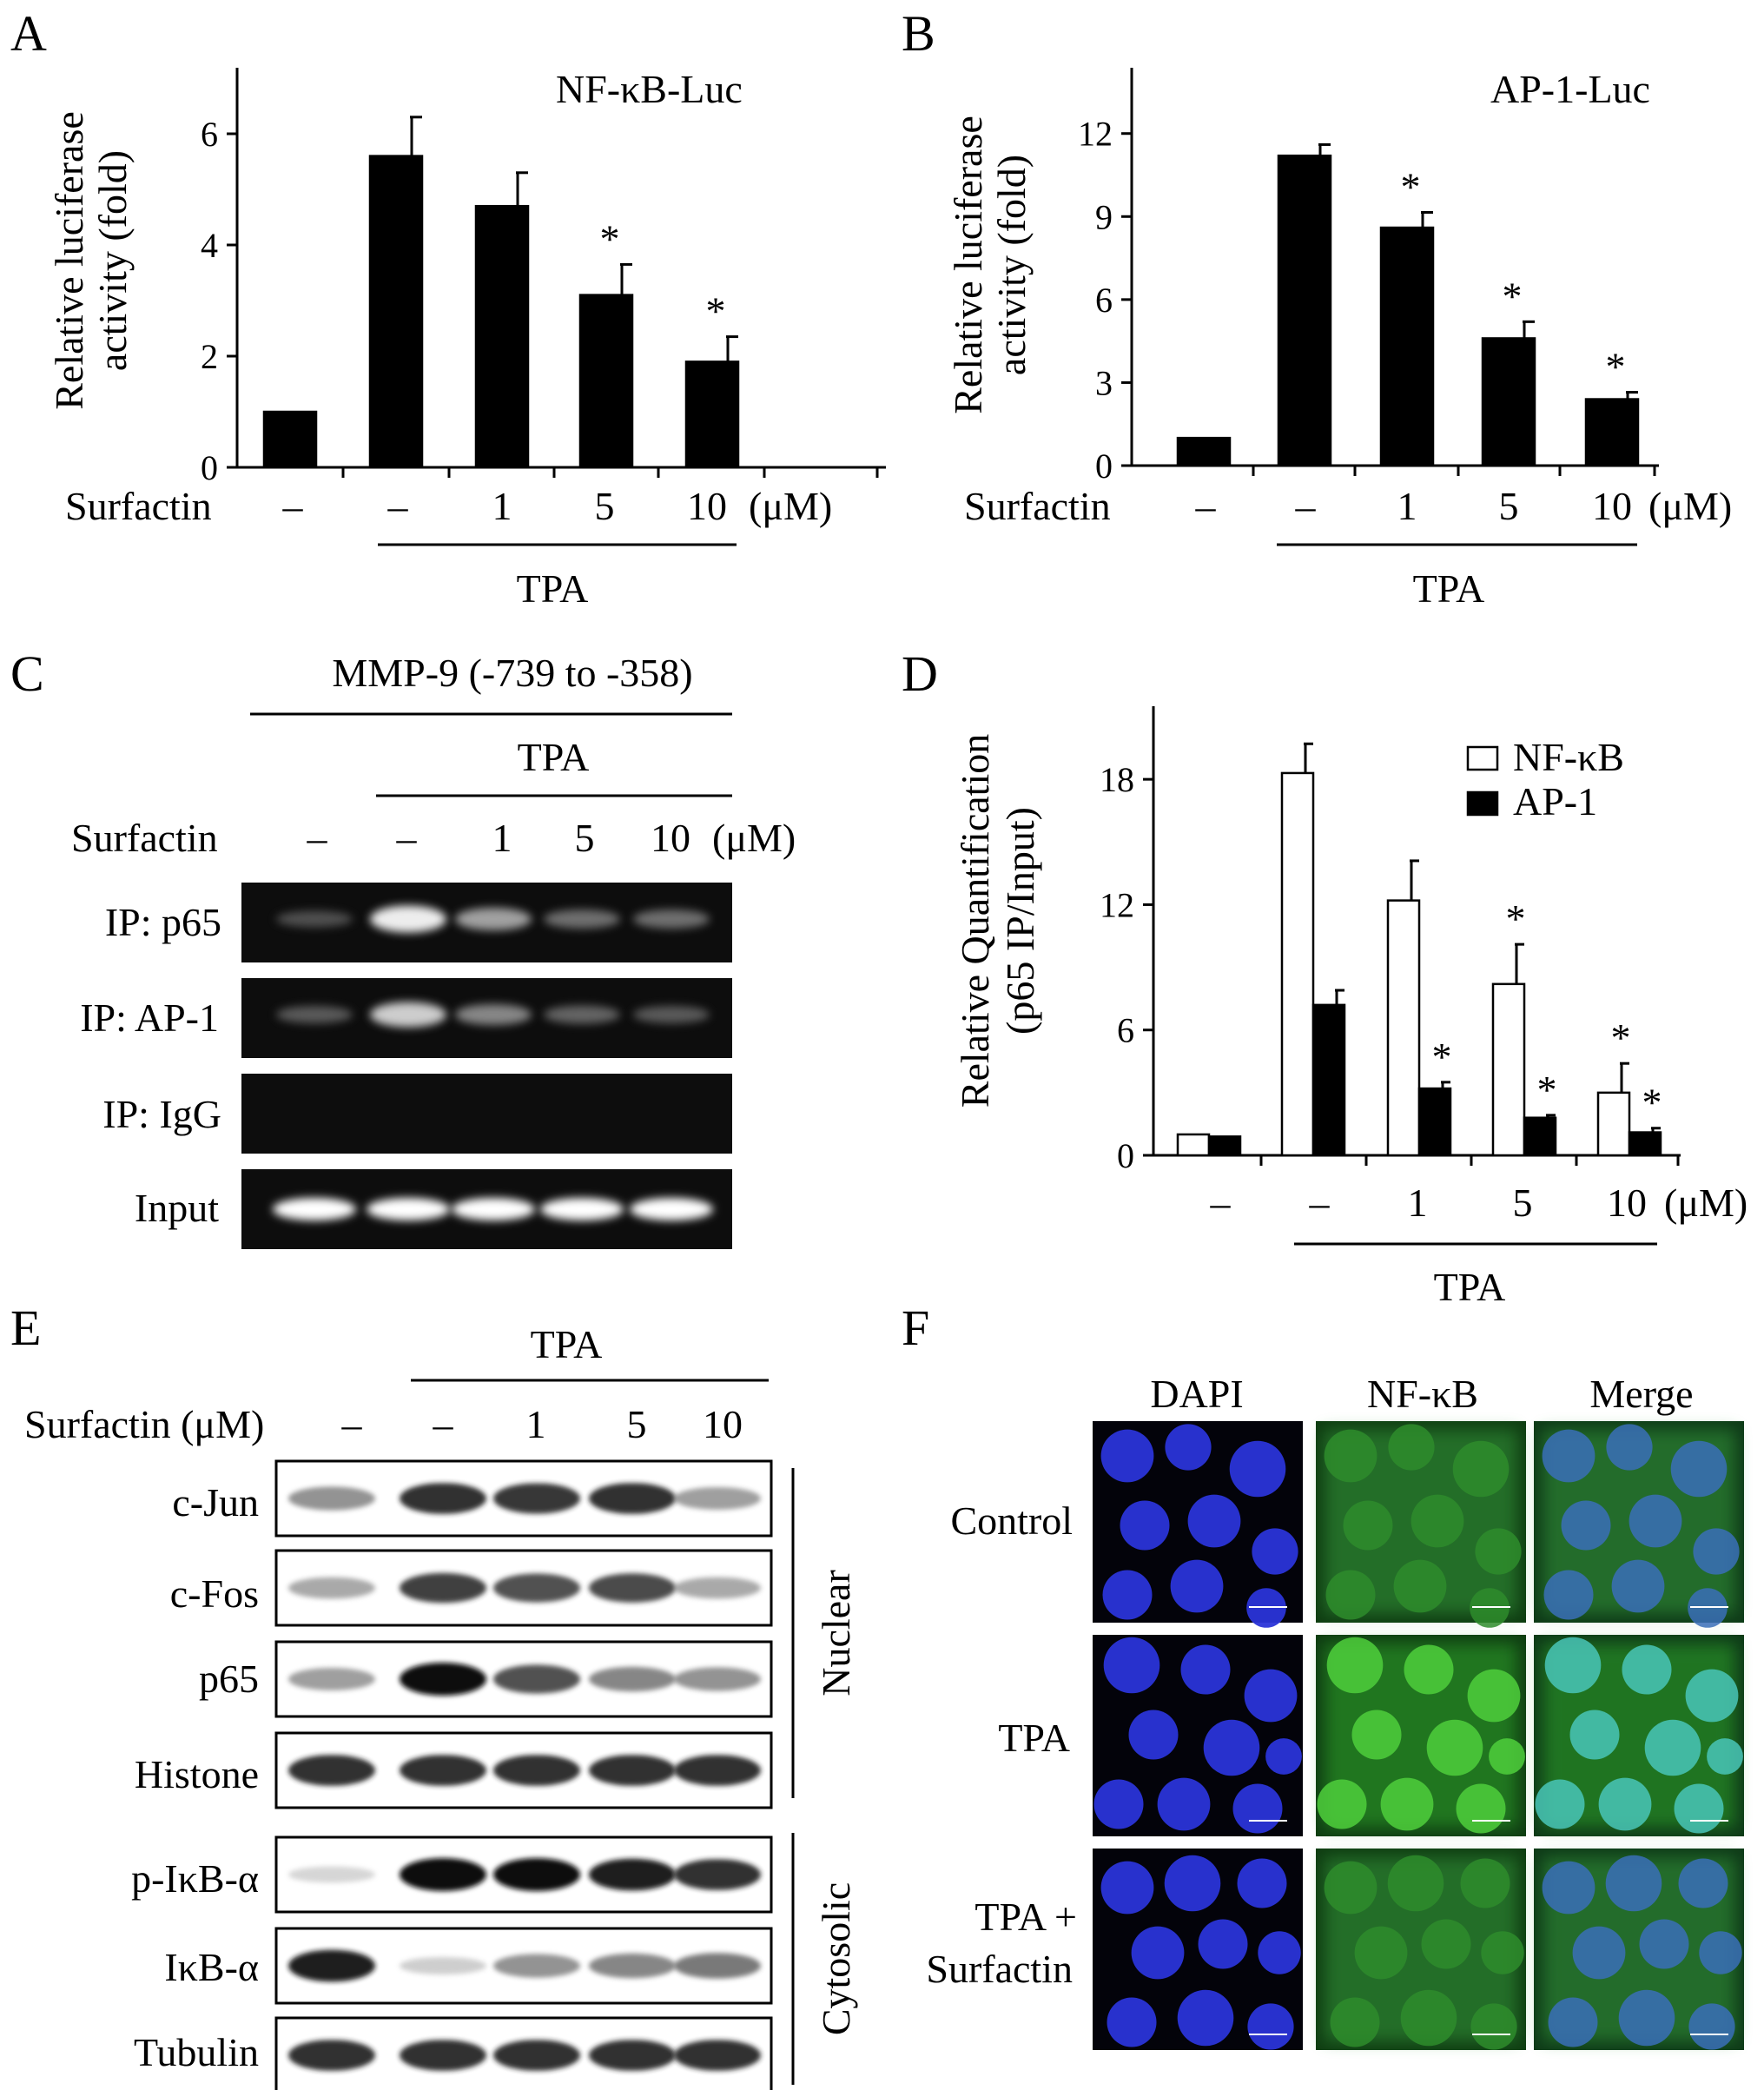 The width and height of the screenshot is (1764, 2090). What do you see at coordinates (1407, 506) in the screenshot?
I see `chart-b-dose-label: 1` at bounding box center [1407, 506].